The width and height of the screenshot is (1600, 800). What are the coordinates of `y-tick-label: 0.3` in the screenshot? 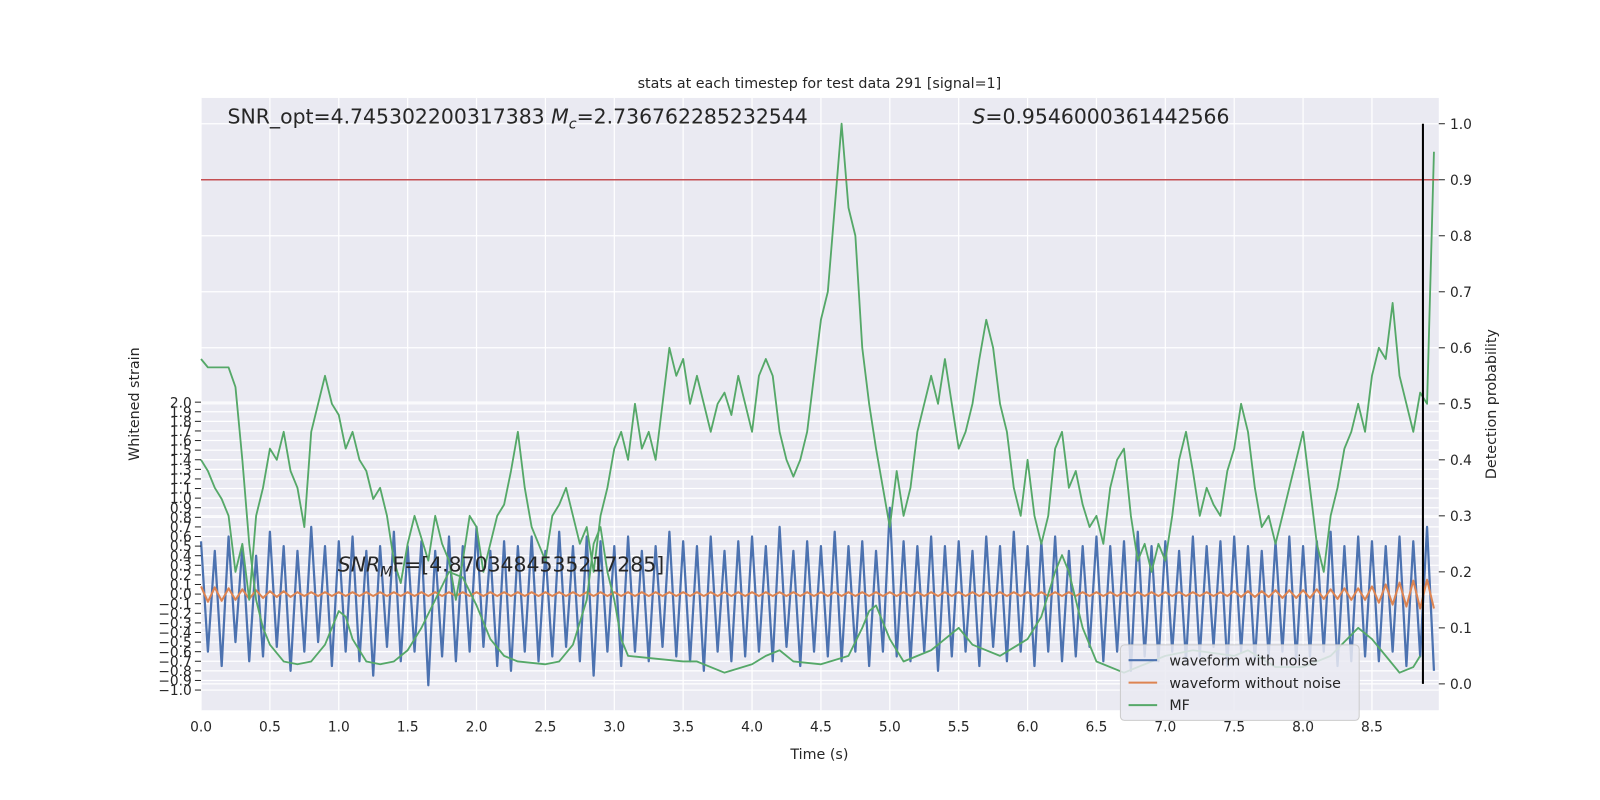 It's located at (181, 566).